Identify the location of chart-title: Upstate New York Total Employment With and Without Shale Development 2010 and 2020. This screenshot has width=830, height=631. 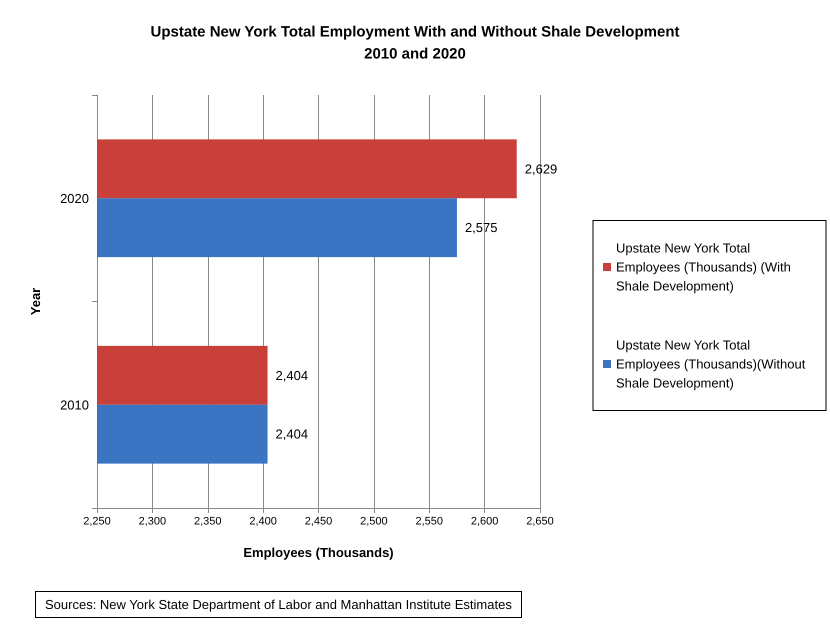
(415, 43).